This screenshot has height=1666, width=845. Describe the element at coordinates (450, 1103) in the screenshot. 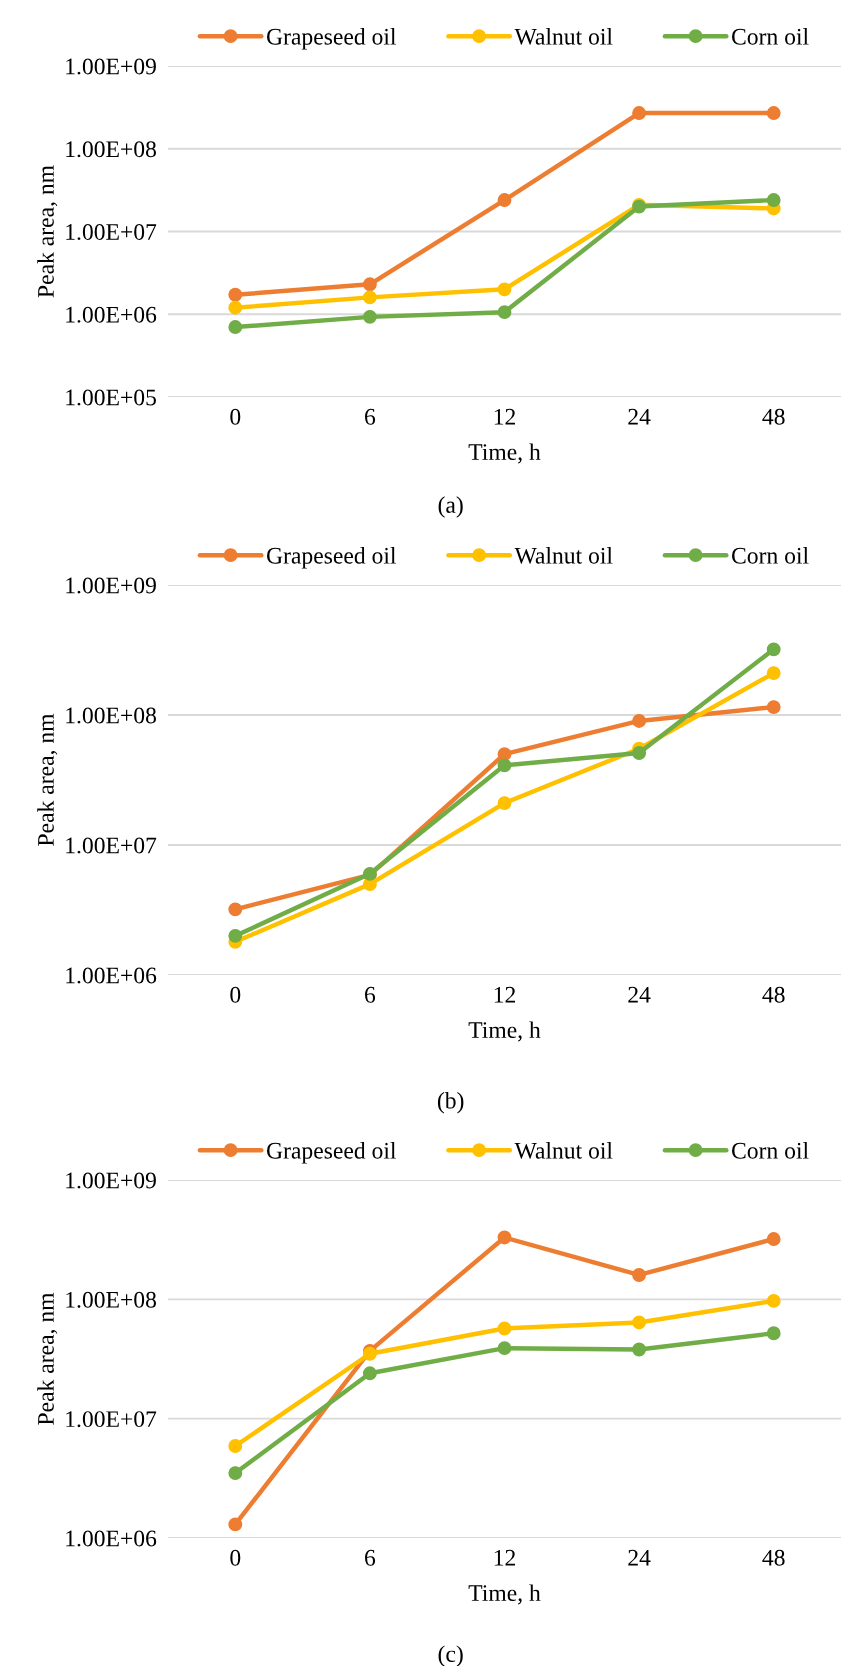

I see `text: (b)` at that location.